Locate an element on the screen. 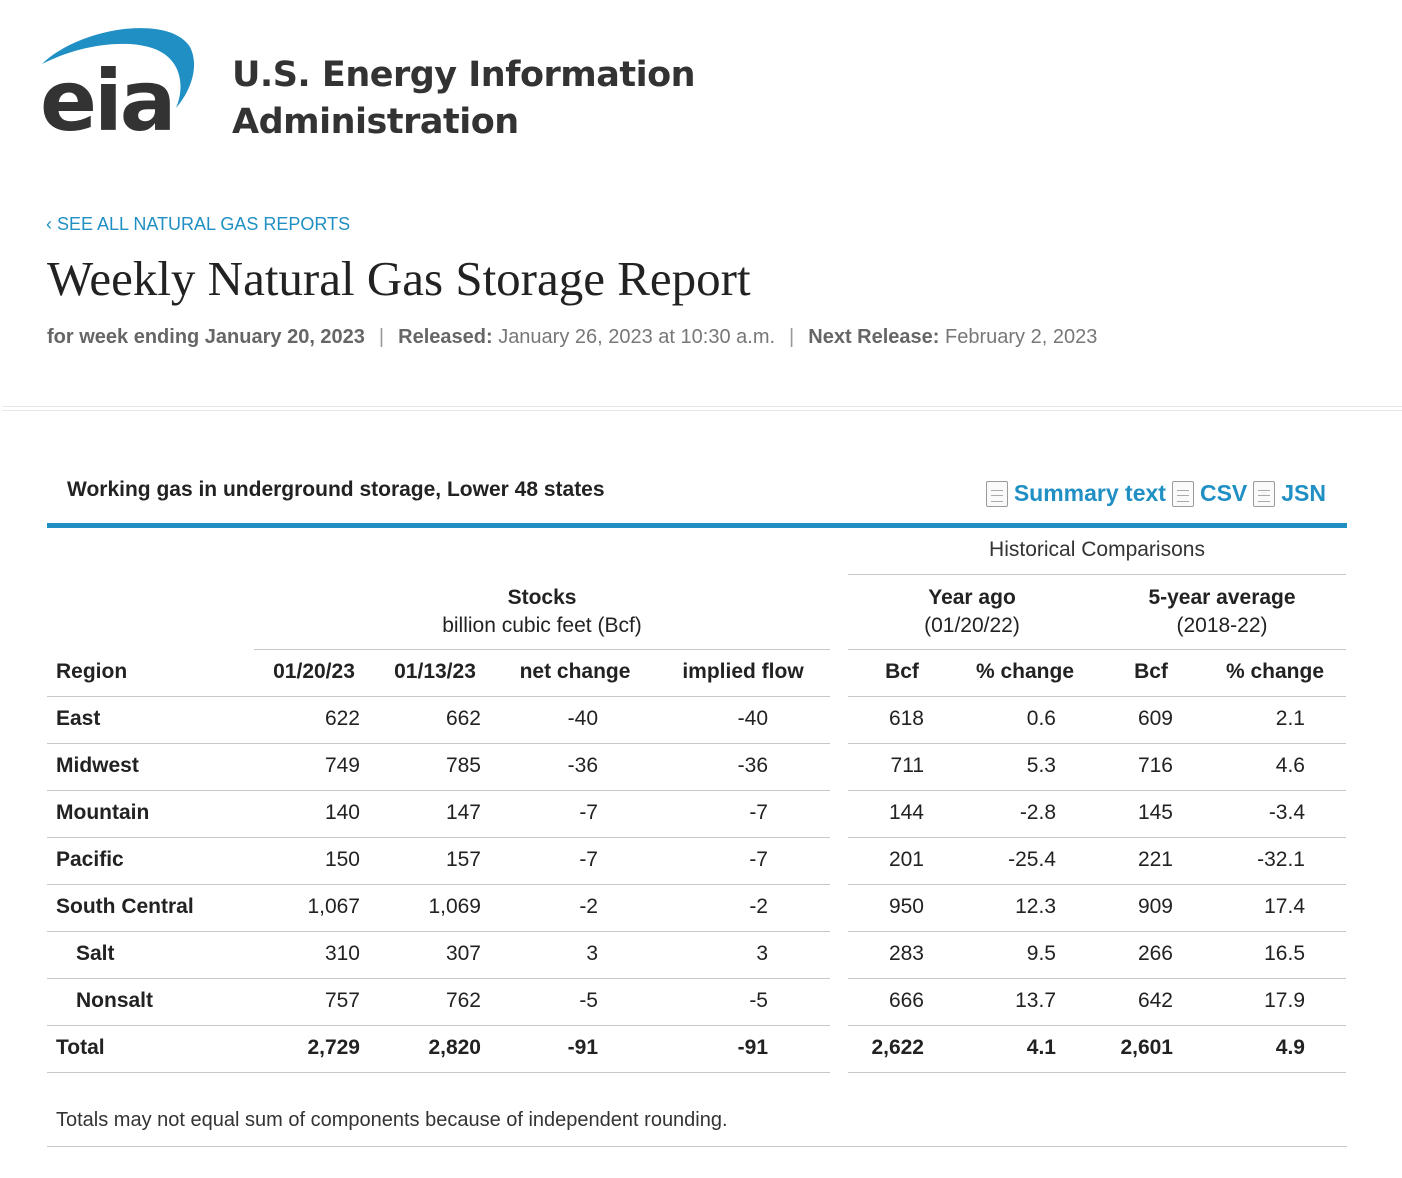 Image resolution: width=1402 pixels, height=1178 pixels. table-cell: 283 is located at coordinates (906, 953).